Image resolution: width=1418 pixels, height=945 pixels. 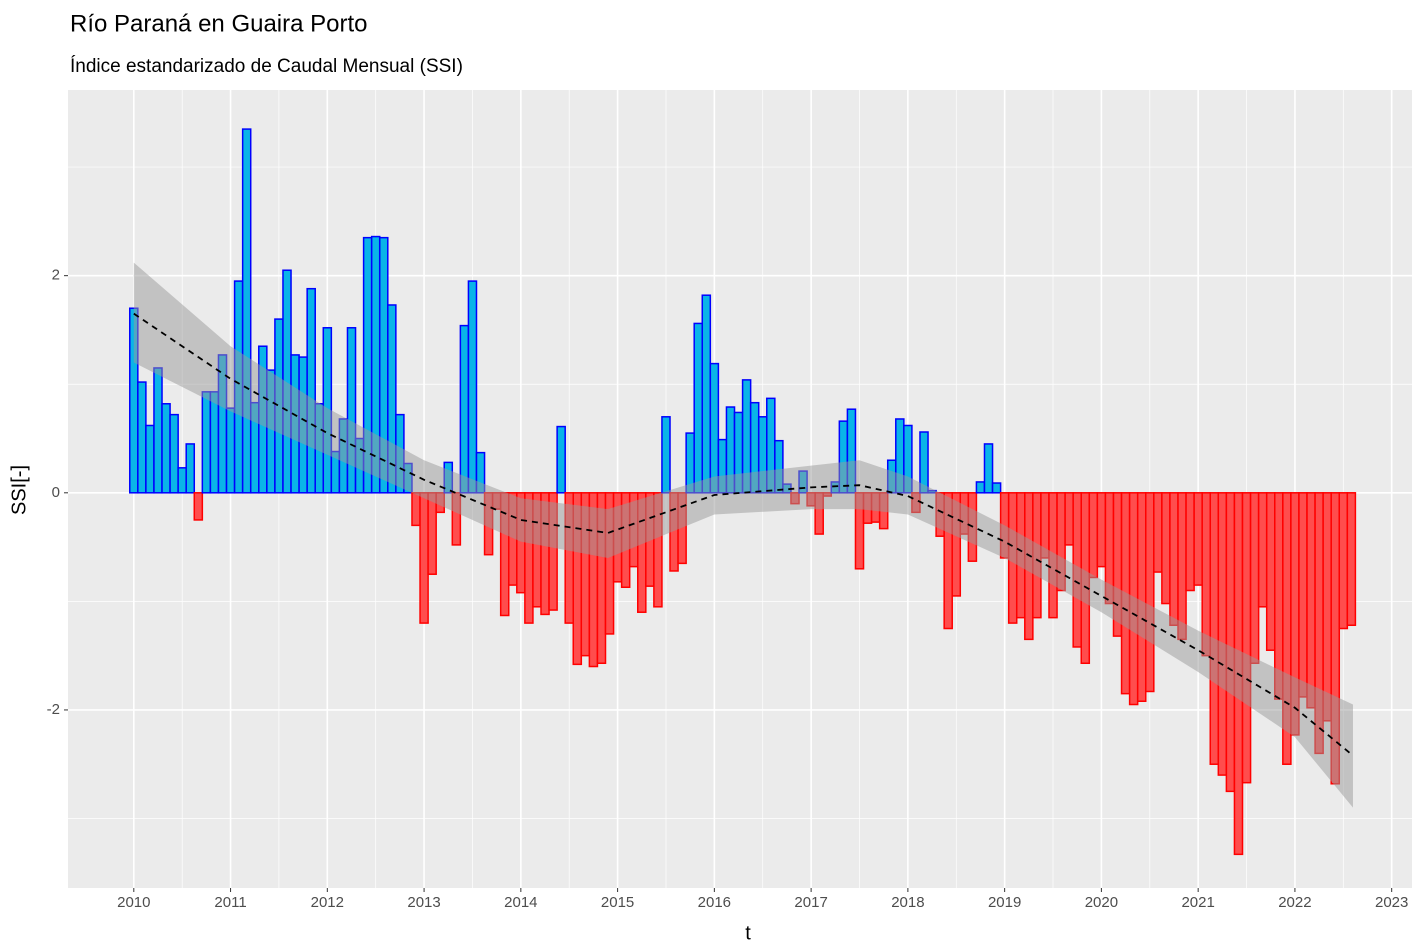 I want to click on x-tick-label: 2010, so click(x=133, y=902).